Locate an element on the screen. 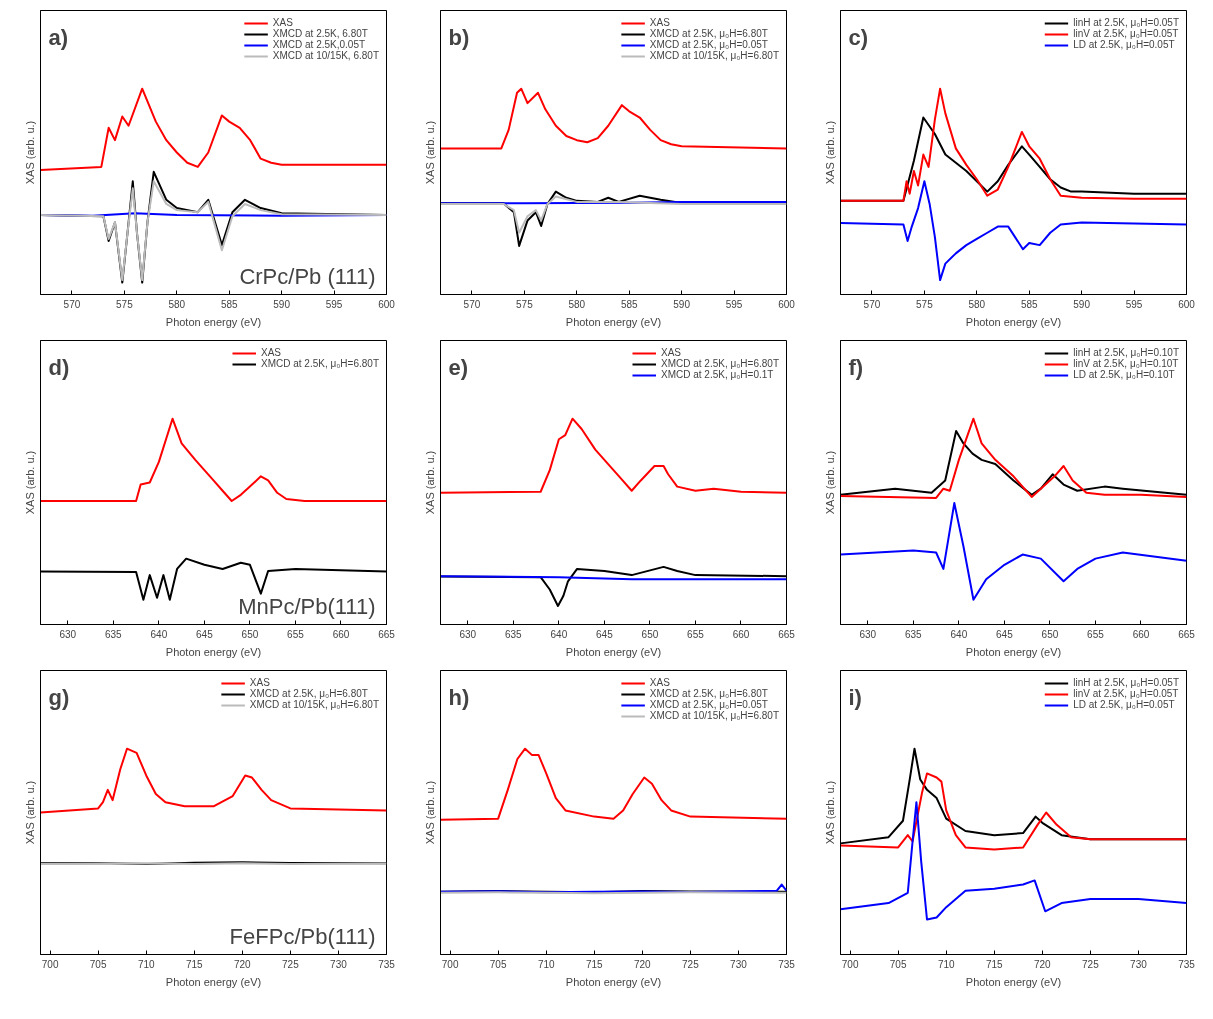  chart-title: i) is located at coordinates (855, 697).